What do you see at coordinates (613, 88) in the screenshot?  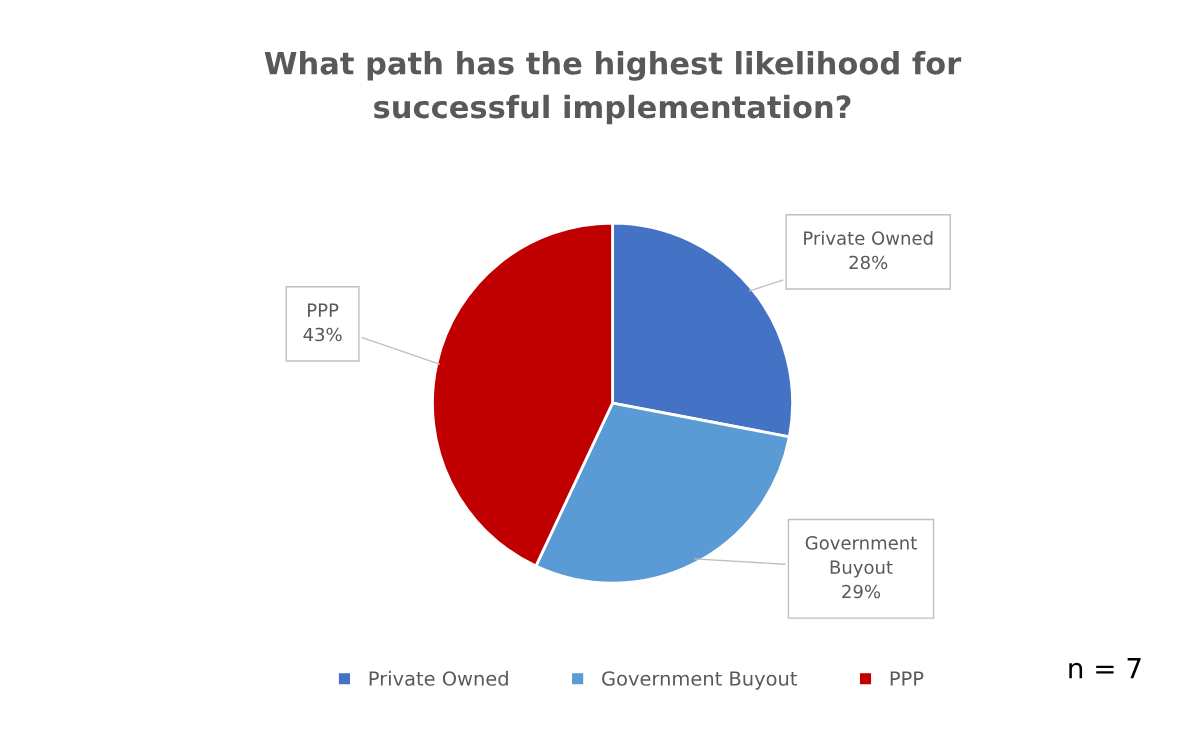 I see `chart-title: What path has the highest likelihood for successful implementation?` at bounding box center [613, 88].